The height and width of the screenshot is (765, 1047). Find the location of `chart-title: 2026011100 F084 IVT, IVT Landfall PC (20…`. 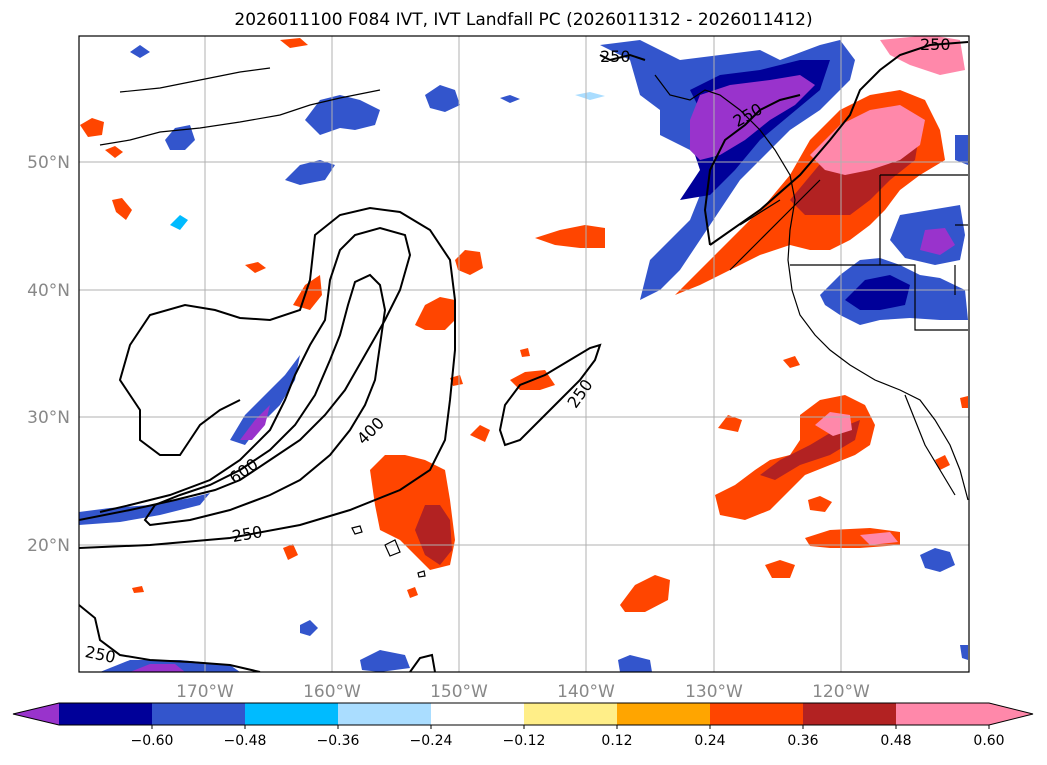

chart-title: 2026011100 F084 IVT, IVT Landfall PC (20… is located at coordinates (523, 20).